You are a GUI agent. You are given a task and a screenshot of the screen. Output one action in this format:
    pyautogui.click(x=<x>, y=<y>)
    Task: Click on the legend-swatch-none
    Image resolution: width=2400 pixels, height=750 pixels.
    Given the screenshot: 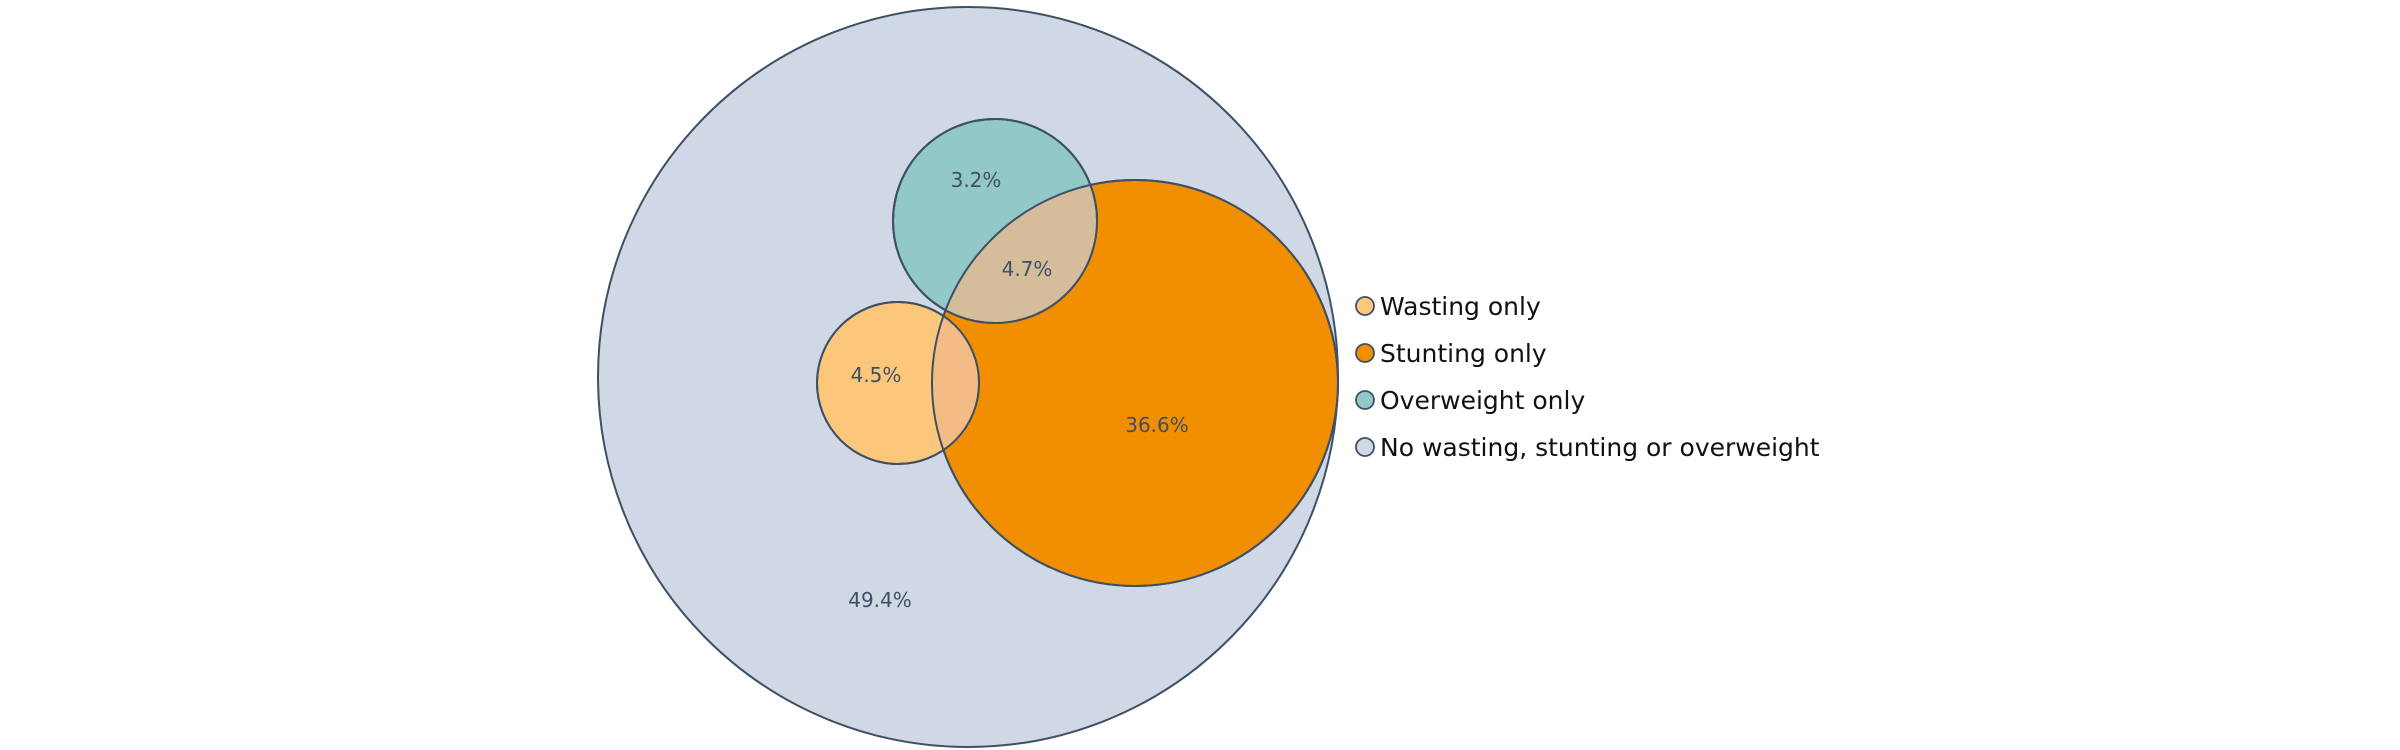 What is the action you would take?
    pyautogui.click(x=1365, y=447)
    